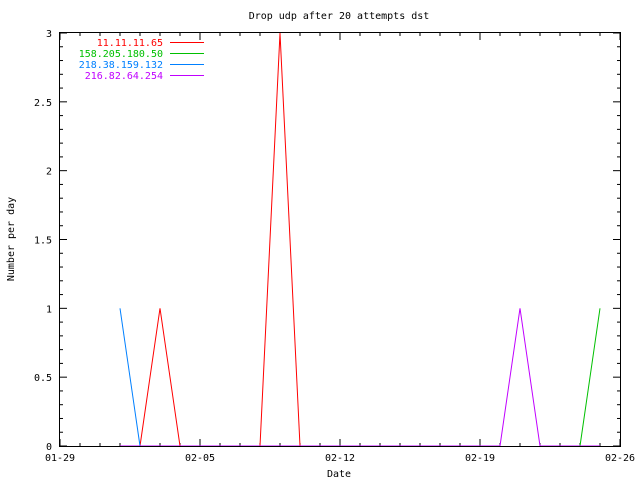 Image resolution: width=640 pixels, height=480 pixels. I want to click on x-axis-label: Date, so click(339, 474).